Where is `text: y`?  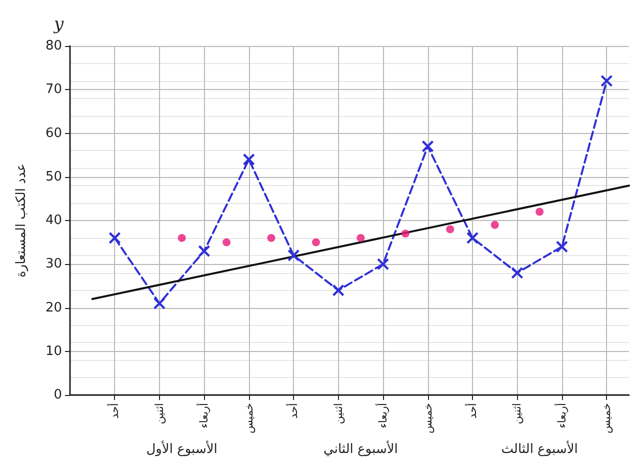
text: y is located at coordinates (58, 24).